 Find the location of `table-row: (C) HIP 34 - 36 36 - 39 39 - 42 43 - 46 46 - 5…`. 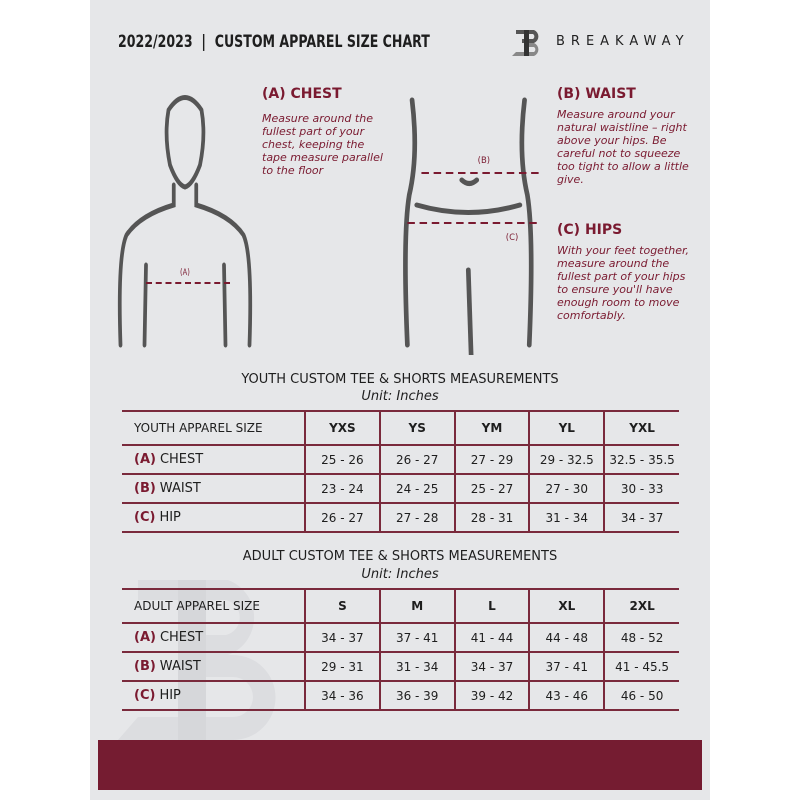

table-row: (C) HIP 34 - 36 36 - 39 39 - 42 43 - 46 46 - 5… is located at coordinates (400, 696).